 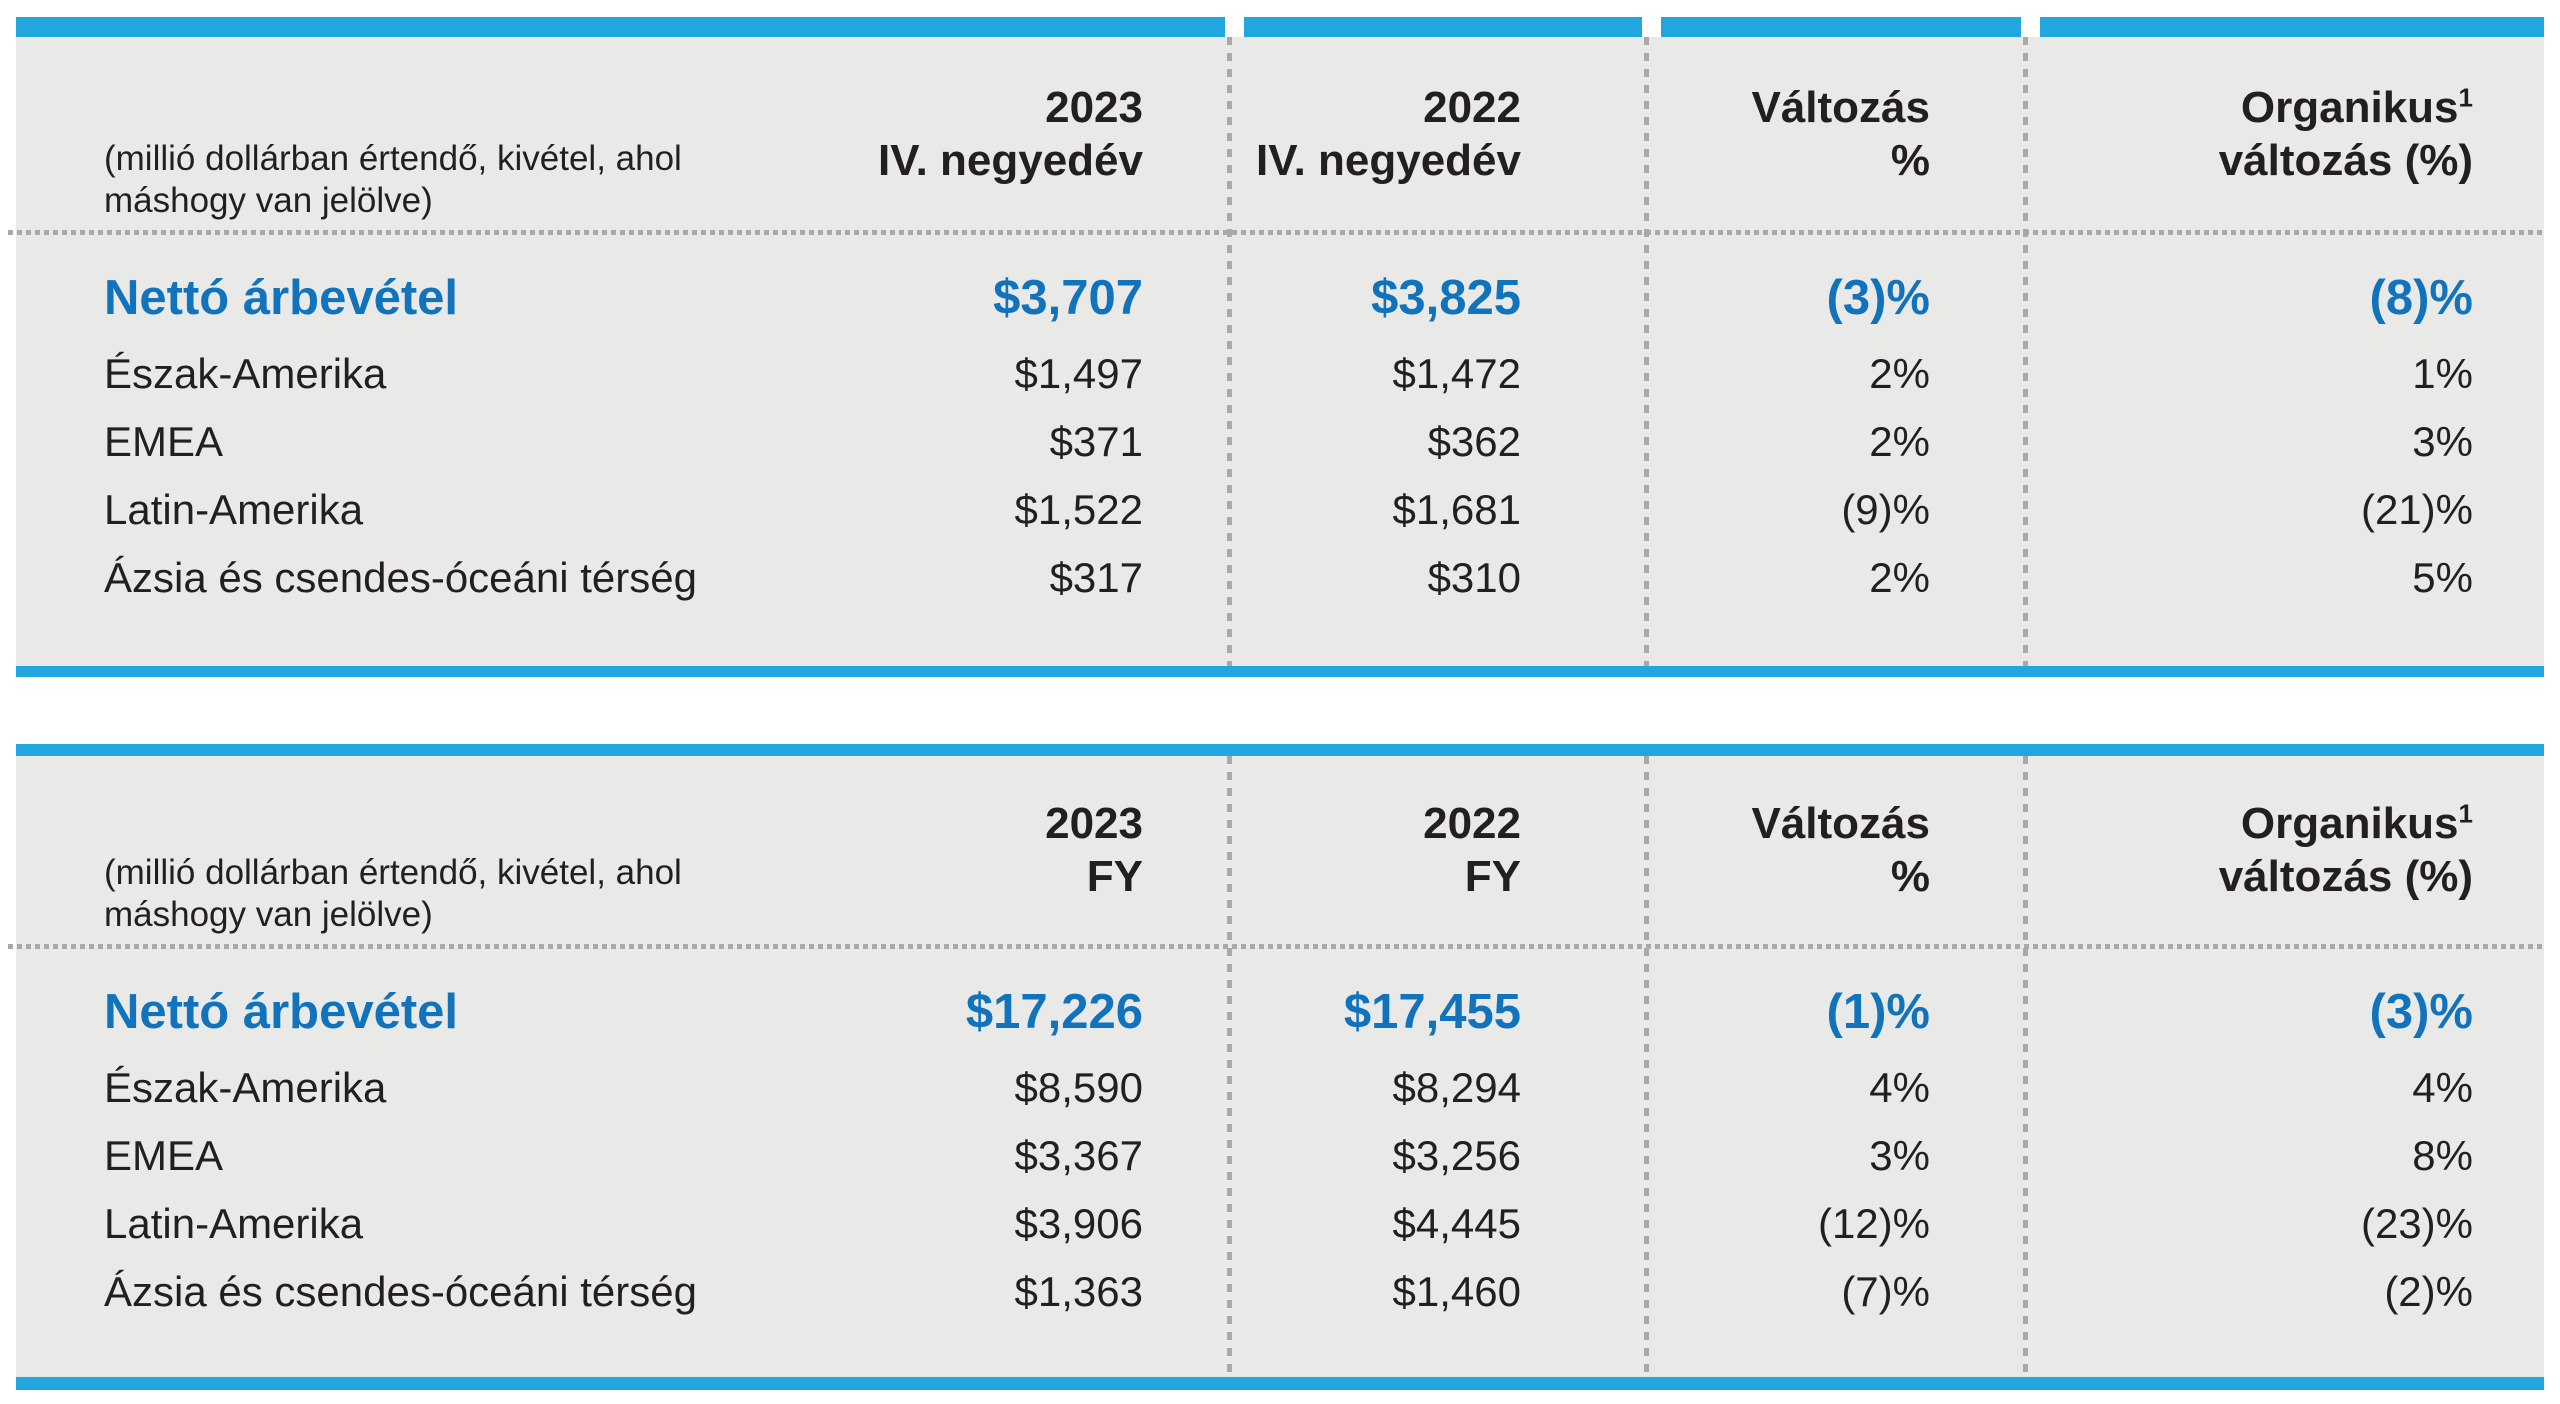 What do you see at coordinates (1054, 1012) in the screenshot?
I see `cell-2023: $17,226` at bounding box center [1054, 1012].